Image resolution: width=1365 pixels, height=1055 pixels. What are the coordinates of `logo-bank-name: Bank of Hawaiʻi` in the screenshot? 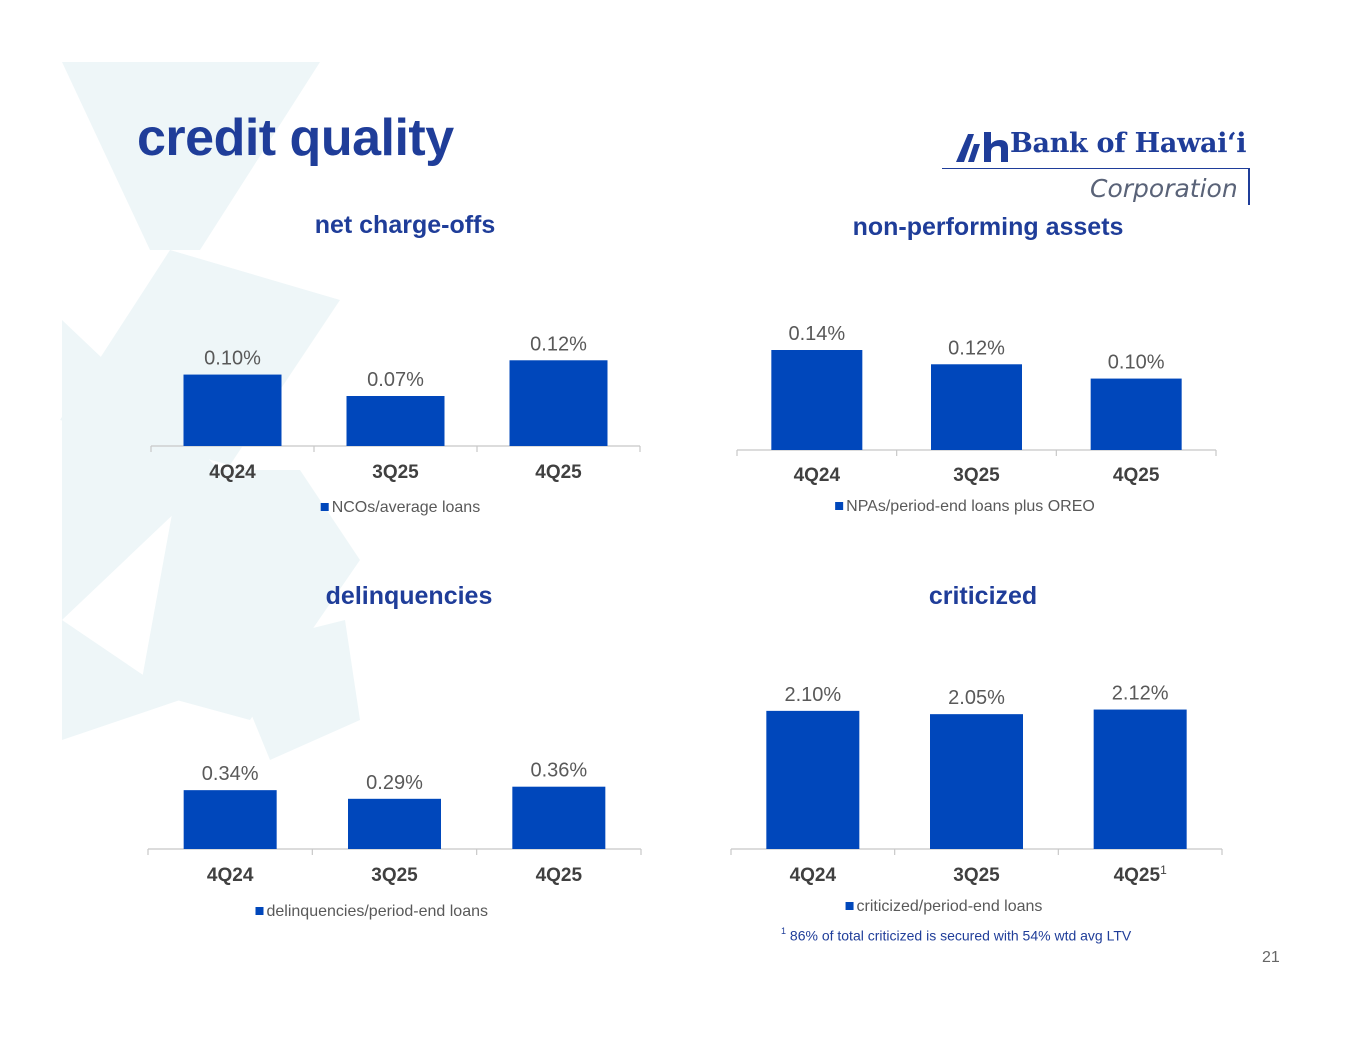 It's located at (1128, 143).